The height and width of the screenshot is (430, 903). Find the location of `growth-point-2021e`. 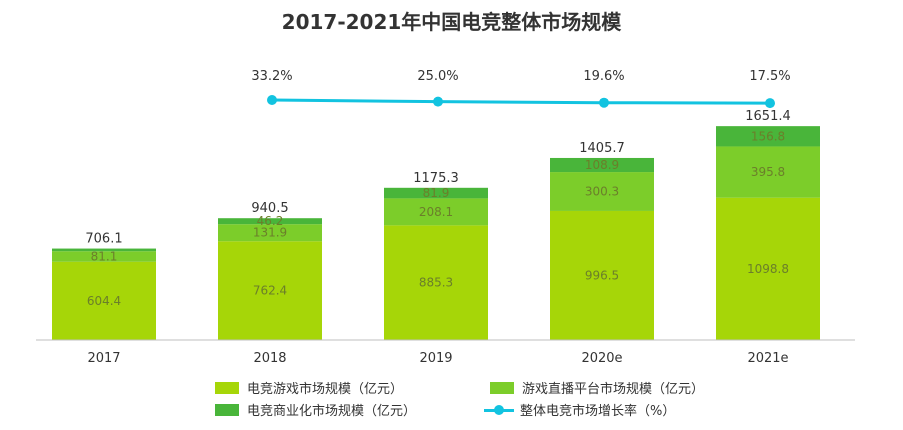

growth-point-2021e is located at coordinates (770, 103).